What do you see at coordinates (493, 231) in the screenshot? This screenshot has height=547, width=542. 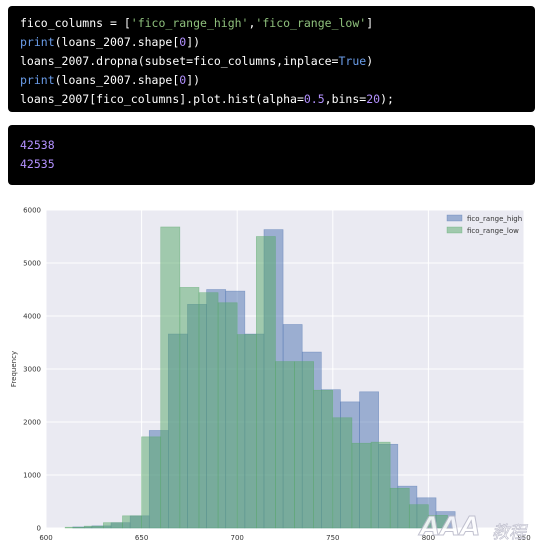 I see `legend-label-fico-range-low: fico_range_low` at bounding box center [493, 231].